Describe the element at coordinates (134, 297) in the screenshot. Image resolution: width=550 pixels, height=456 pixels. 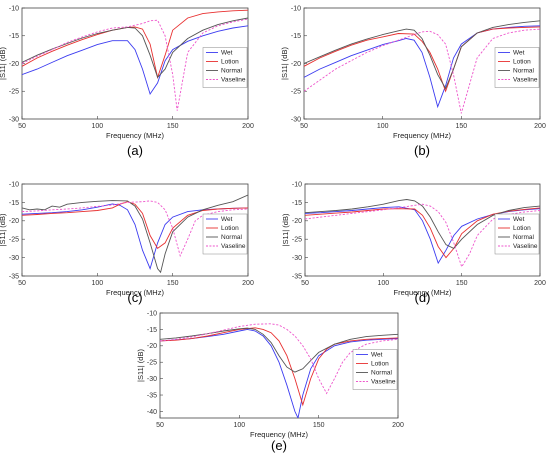
I see `panel-label: (c)` at that location.